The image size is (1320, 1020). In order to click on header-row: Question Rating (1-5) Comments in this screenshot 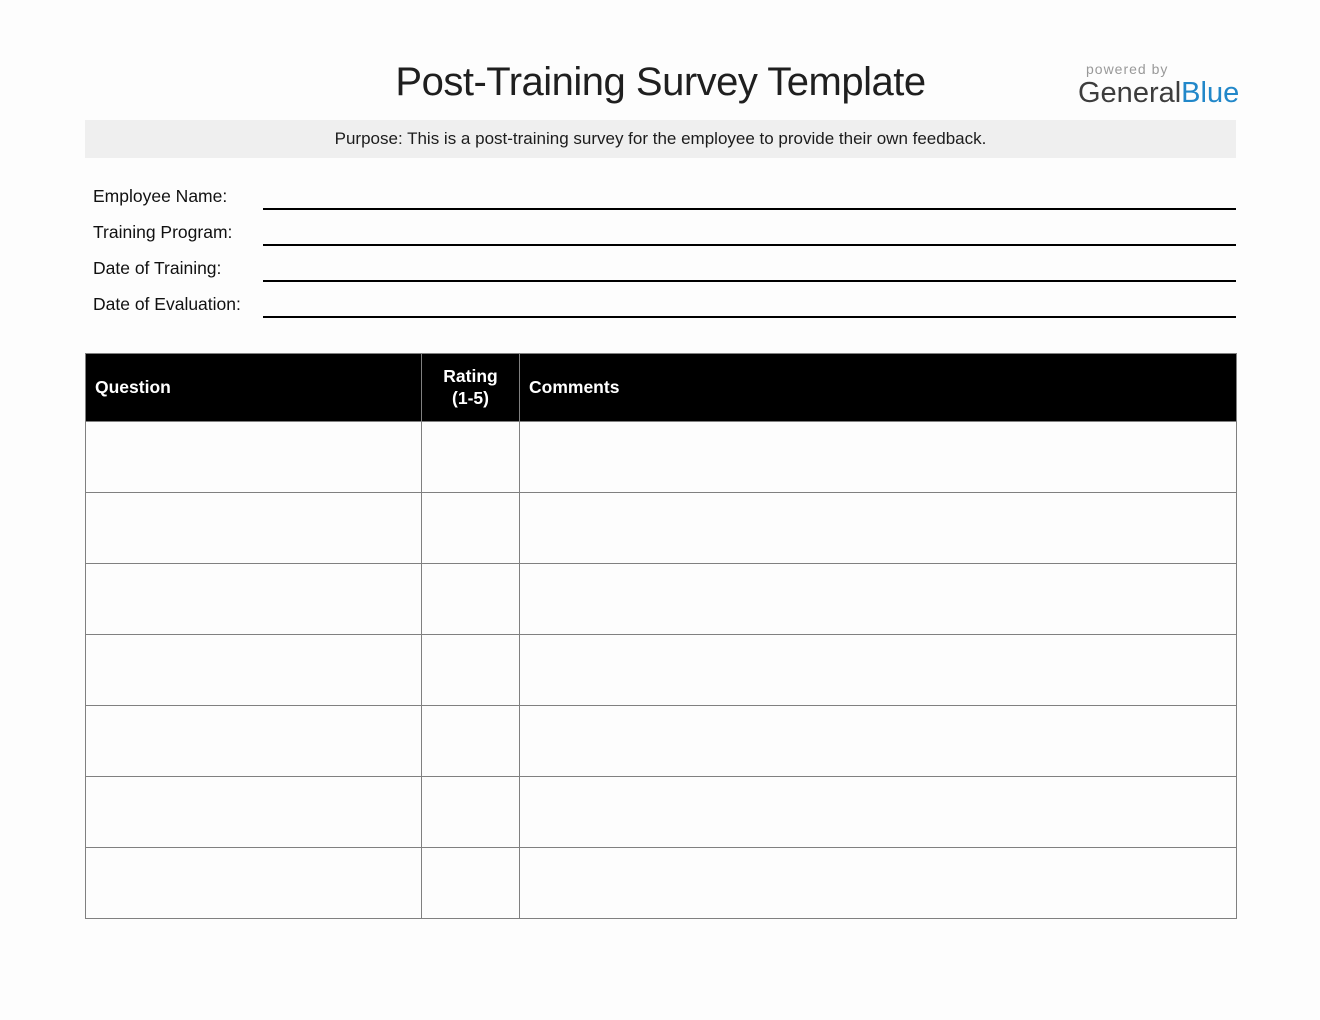, I will do `click(661, 387)`.